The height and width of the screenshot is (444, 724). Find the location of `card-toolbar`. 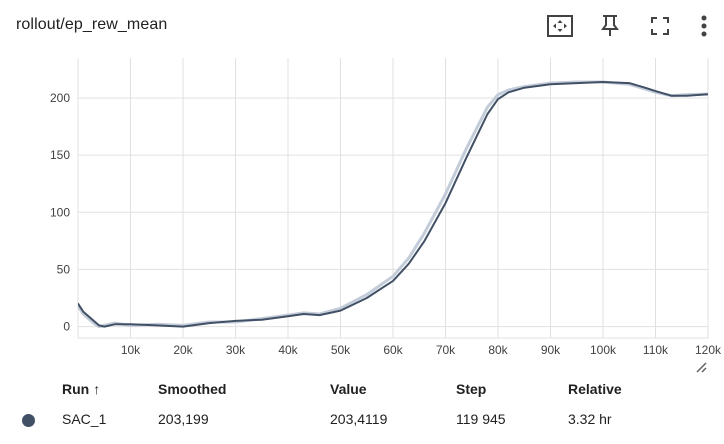

card-toolbar is located at coordinates (622, 26).